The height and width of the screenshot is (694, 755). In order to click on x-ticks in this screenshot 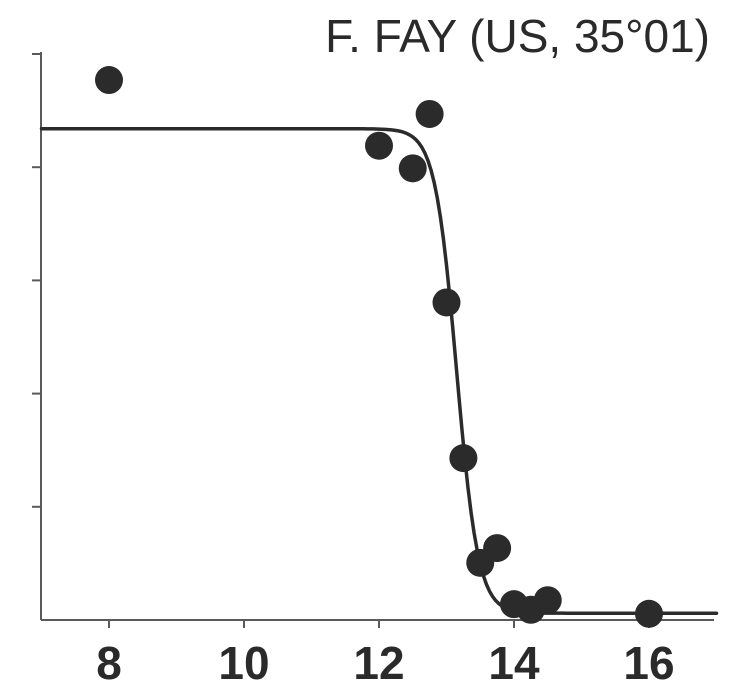, I will do `click(379, 624)`.